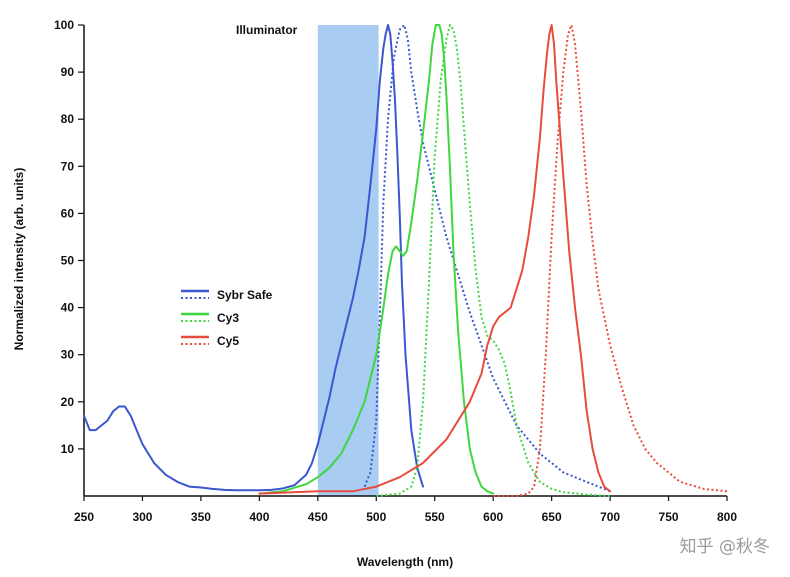 The height and width of the screenshot is (577, 790). What do you see at coordinates (68, 308) in the screenshot?
I see `y-tick-label: 40` at bounding box center [68, 308].